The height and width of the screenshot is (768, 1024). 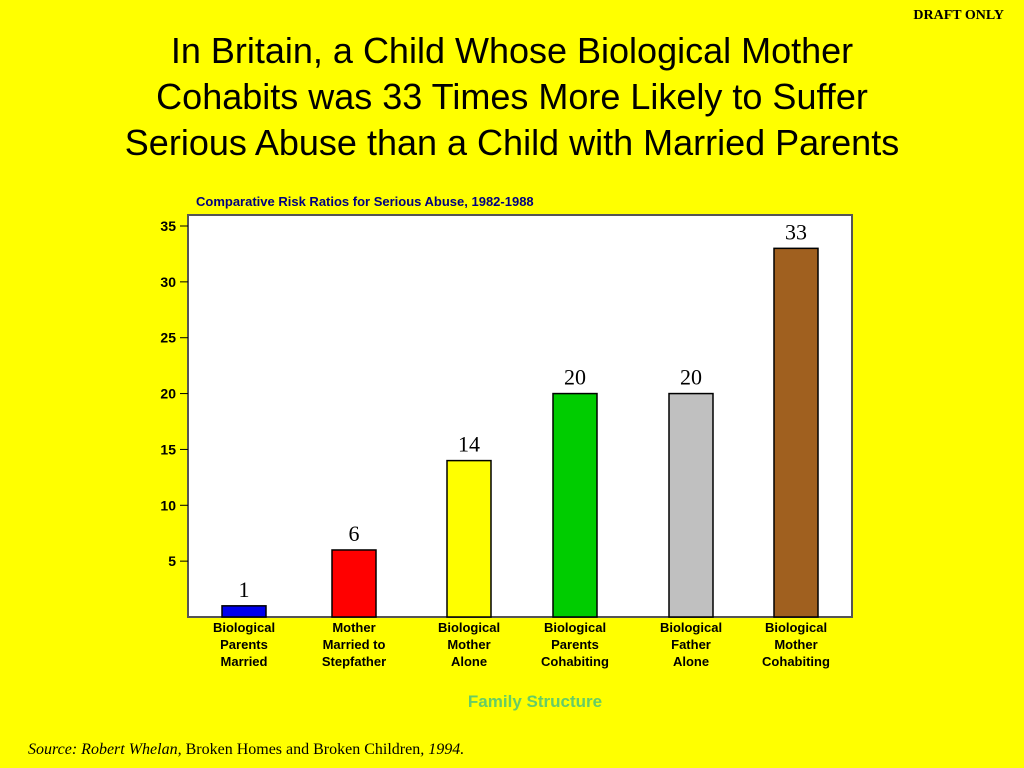 I want to click on bar-value-label: 14, so click(x=469, y=444).